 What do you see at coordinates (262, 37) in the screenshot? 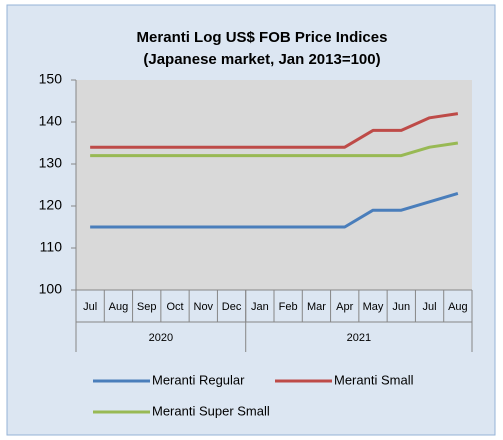
I see `chart-title: Meranti Log US$ FOB Price Indices` at bounding box center [262, 37].